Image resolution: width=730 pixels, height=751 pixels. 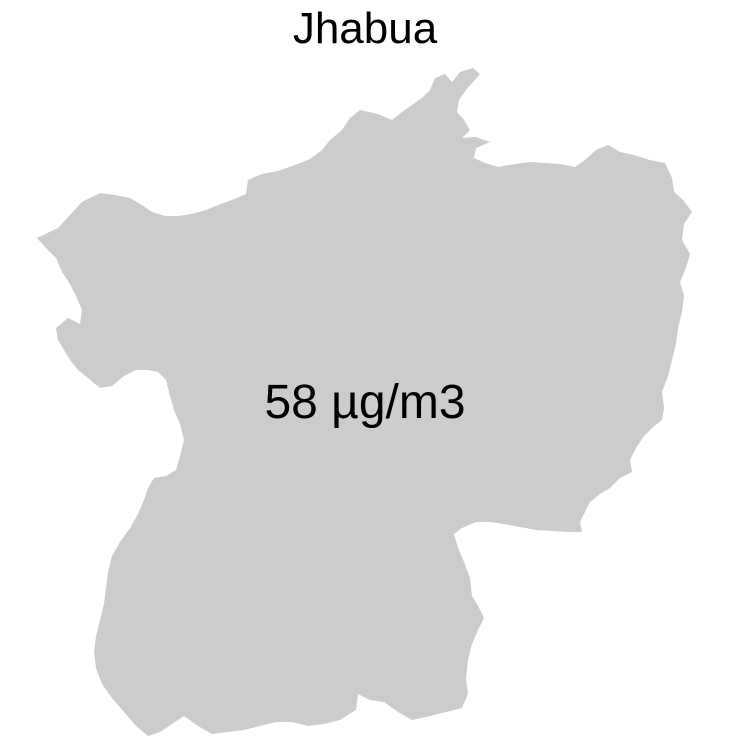 What do you see at coordinates (365, 28) in the screenshot?
I see `map-title: Jhabua` at bounding box center [365, 28].